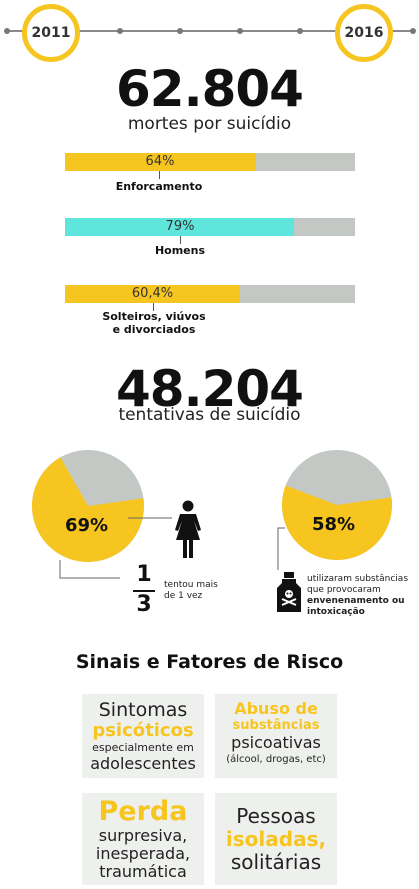  I want to click on box-highlight: substâncias, so click(276, 725).